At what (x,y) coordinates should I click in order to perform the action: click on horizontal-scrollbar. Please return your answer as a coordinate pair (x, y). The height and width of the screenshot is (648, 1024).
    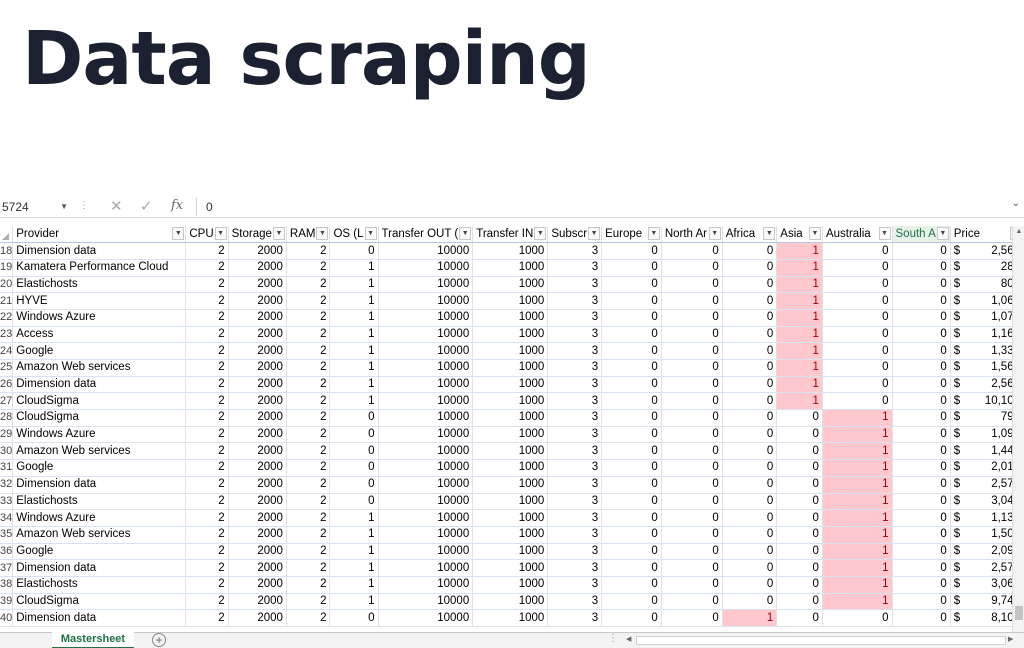
    Looking at the image, I should click on (821, 640).